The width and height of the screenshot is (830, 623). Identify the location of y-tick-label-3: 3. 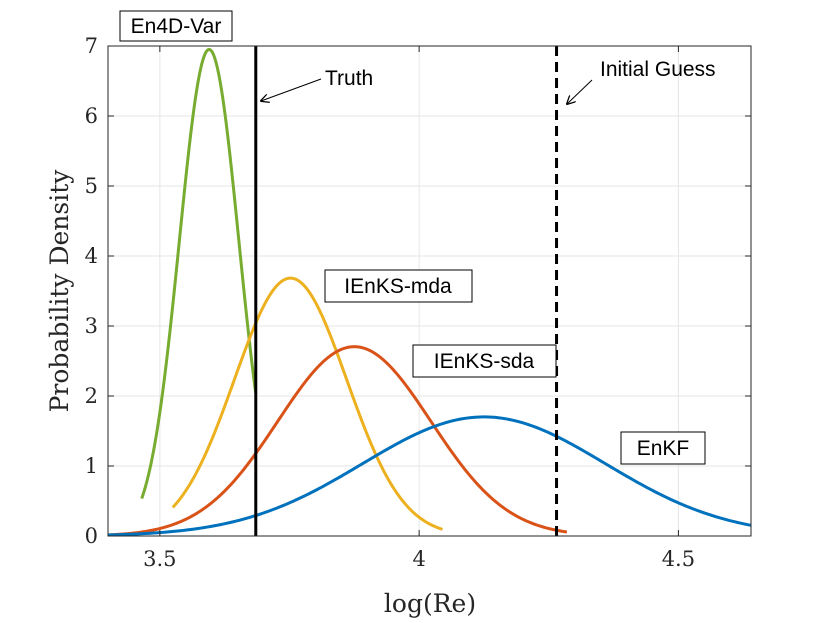
(91, 326).